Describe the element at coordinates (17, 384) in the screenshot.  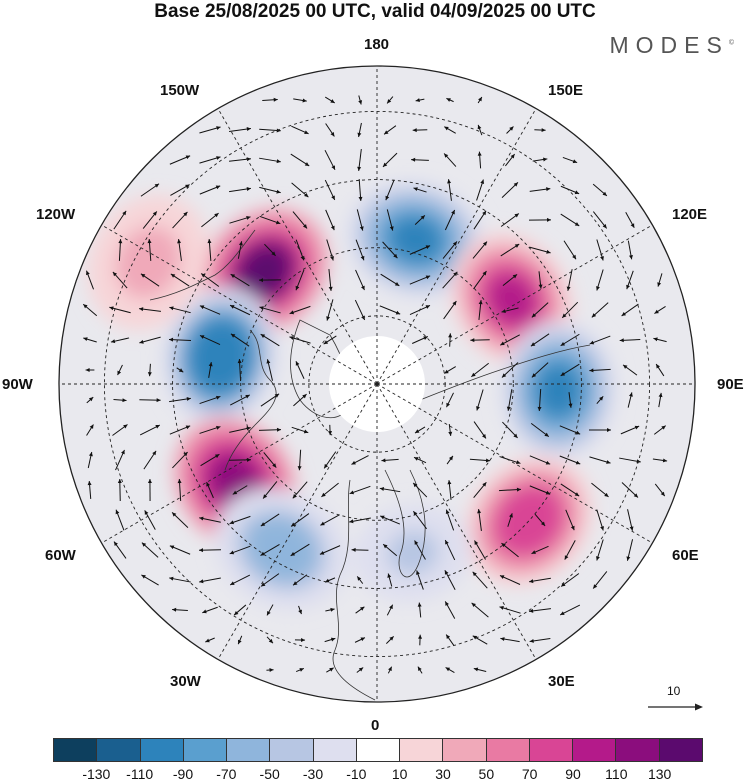
I see `lon-label-90w: 90W` at that location.